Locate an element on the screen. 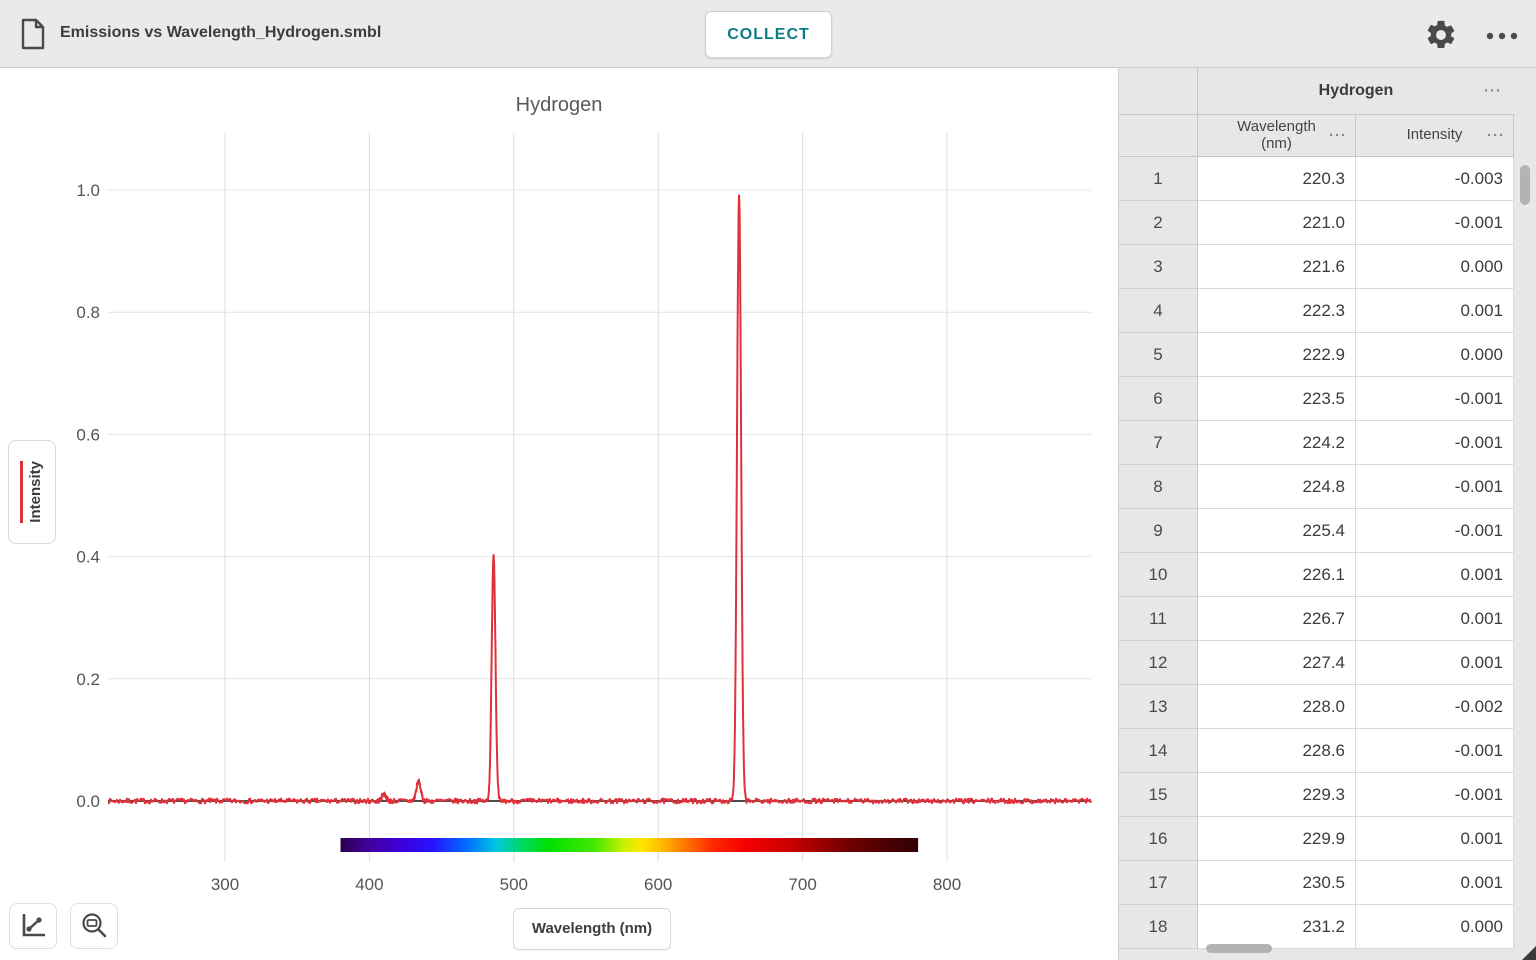  row-number-cell: 7 is located at coordinates (1158, 443).